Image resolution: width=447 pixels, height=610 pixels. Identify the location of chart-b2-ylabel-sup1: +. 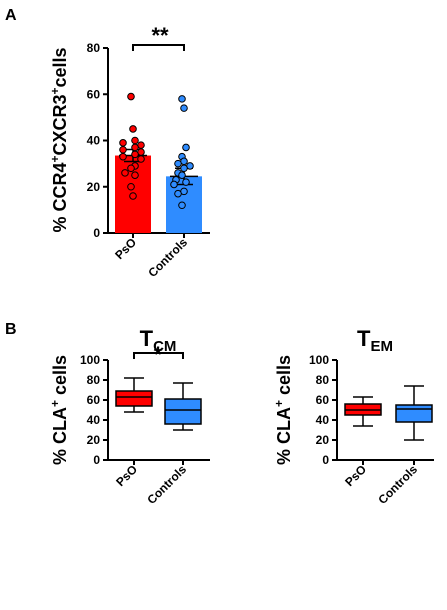
(279, 403).